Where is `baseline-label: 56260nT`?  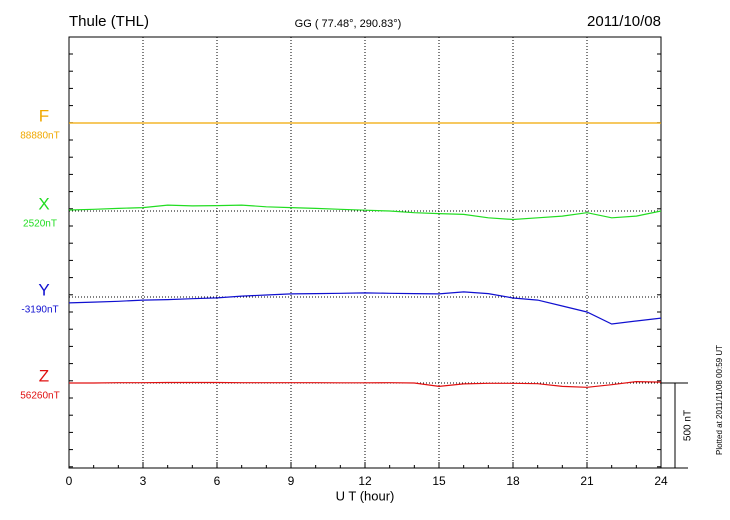
baseline-label: 56260nT is located at coordinates (39, 396).